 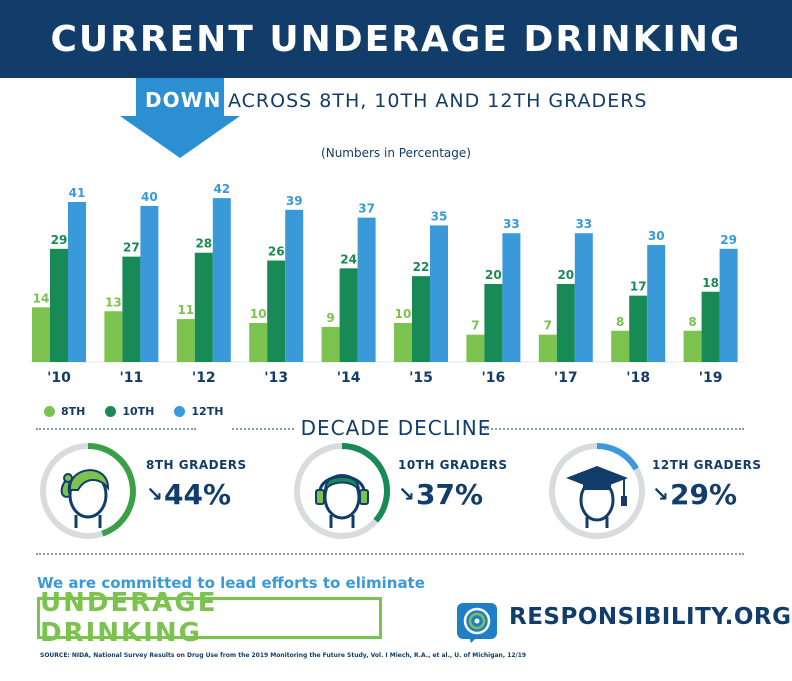 What do you see at coordinates (330, 318) in the screenshot?
I see `data-label-8th-4: 9` at bounding box center [330, 318].